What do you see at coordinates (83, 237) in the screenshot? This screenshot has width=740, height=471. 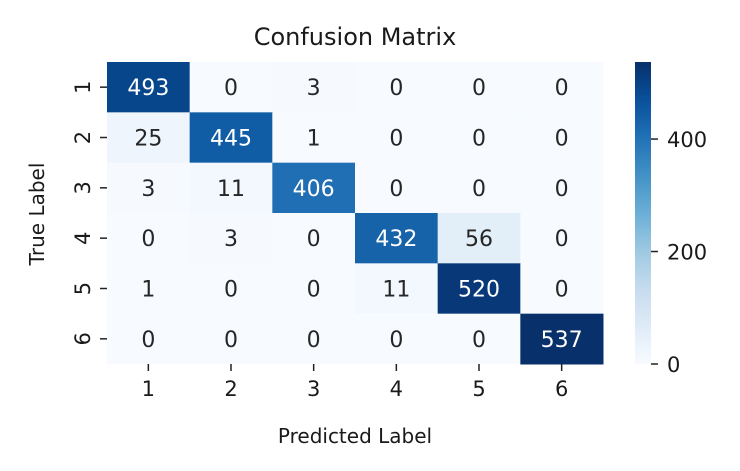 I see `y-tick-label: 4` at bounding box center [83, 237].